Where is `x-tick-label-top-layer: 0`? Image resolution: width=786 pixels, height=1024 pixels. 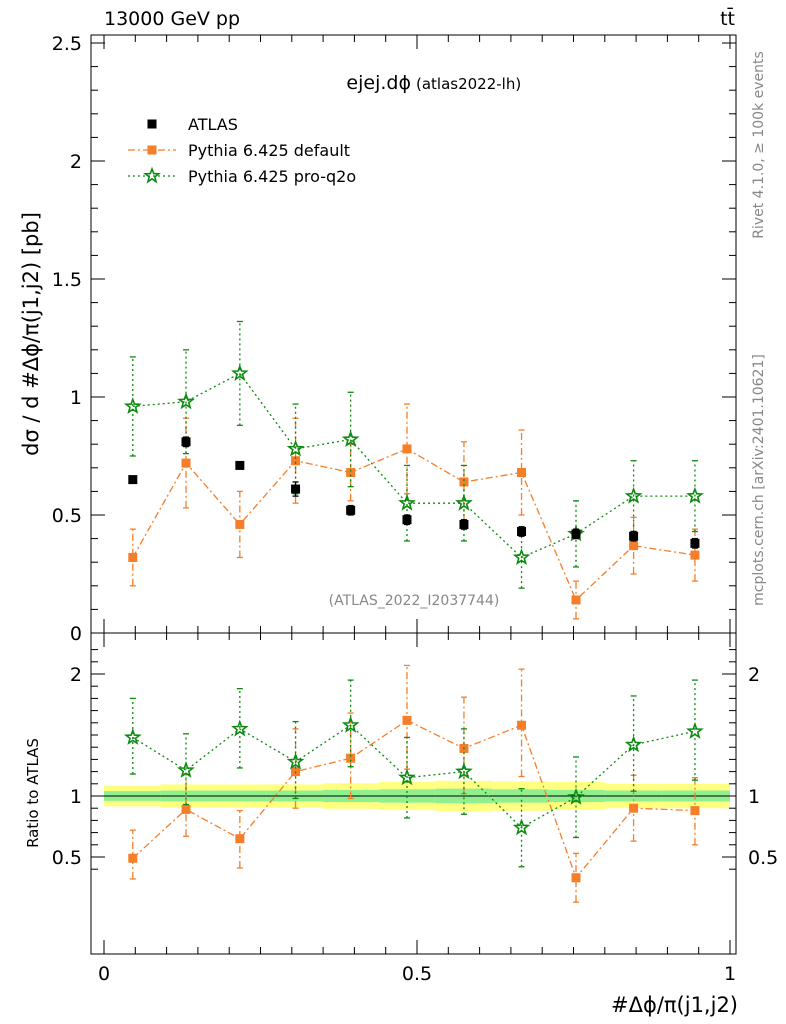 x-tick-label-top-layer: 0 is located at coordinates (104, 974).